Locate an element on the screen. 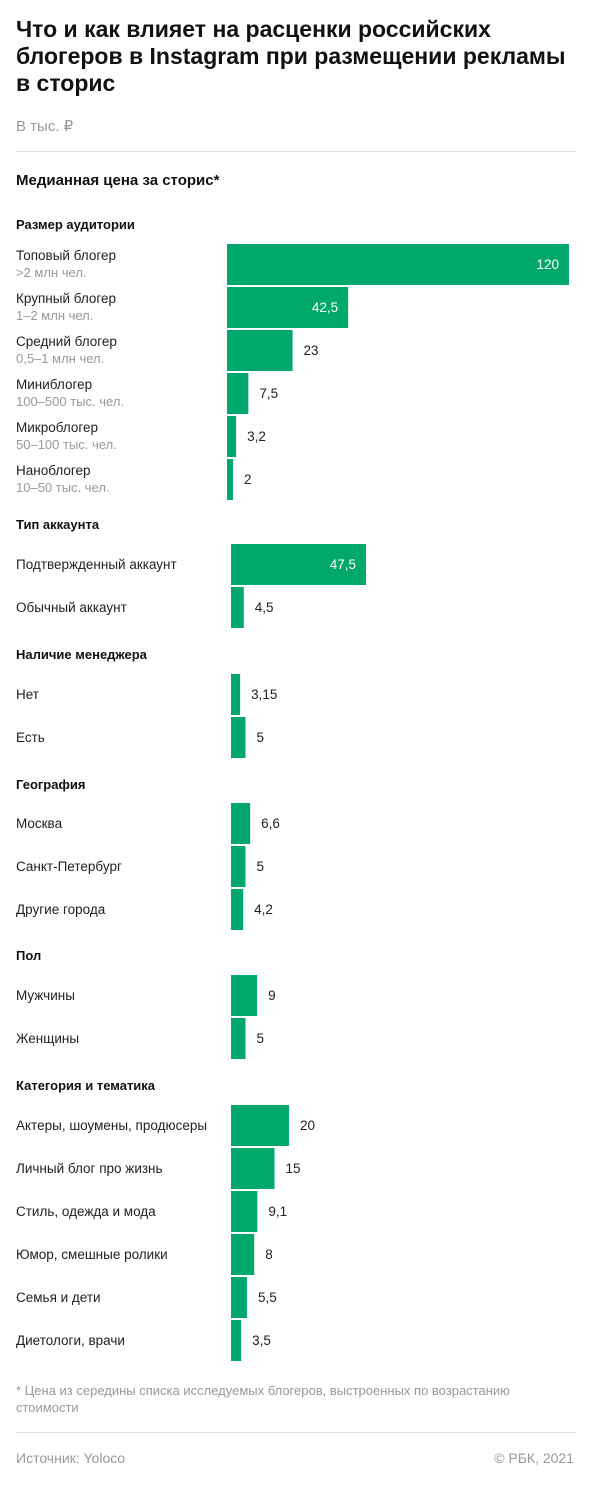  category-label: Диетологи, врачи is located at coordinates (70, 1340).